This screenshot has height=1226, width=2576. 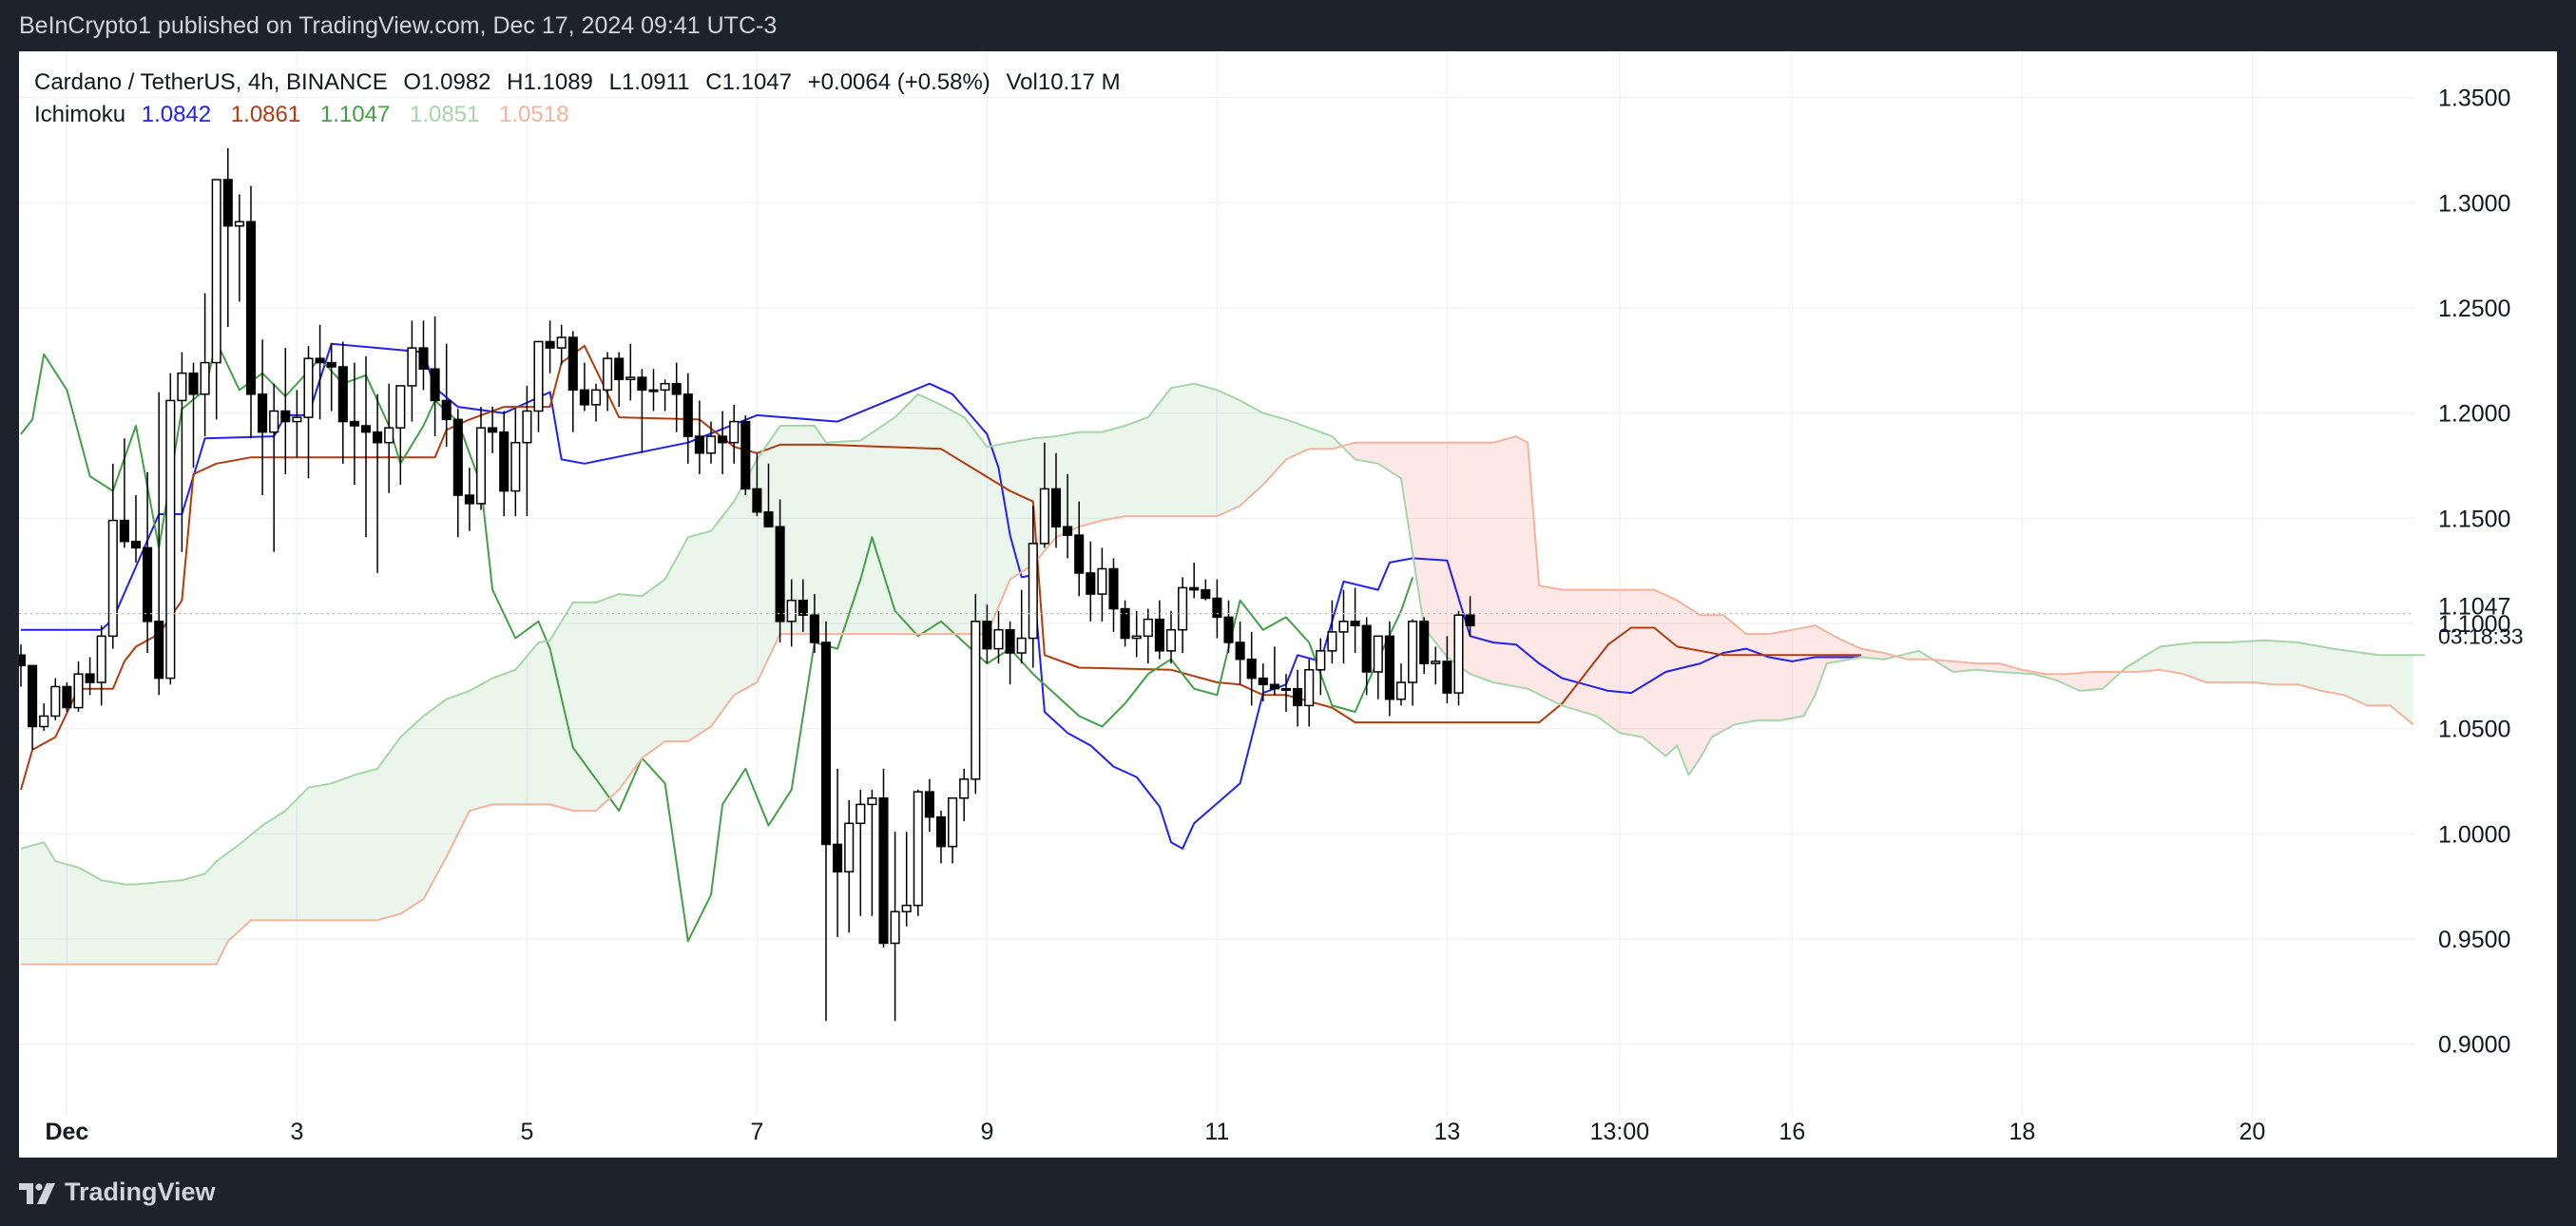 What do you see at coordinates (80, 115) in the screenshot?
I see `indicator-name: Ichimoku` at bounding box center [80, 115].